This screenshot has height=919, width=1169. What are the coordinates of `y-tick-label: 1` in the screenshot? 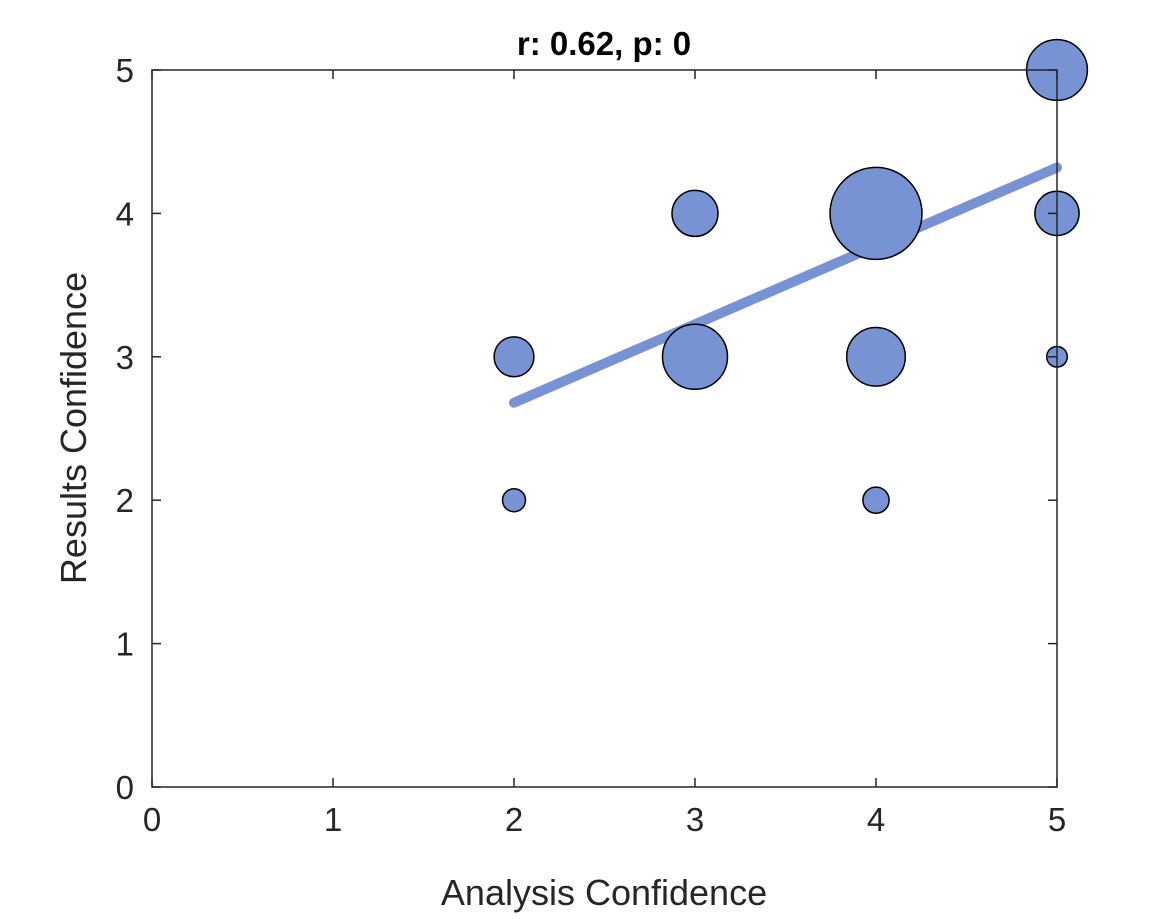 It's located at (125, 644).